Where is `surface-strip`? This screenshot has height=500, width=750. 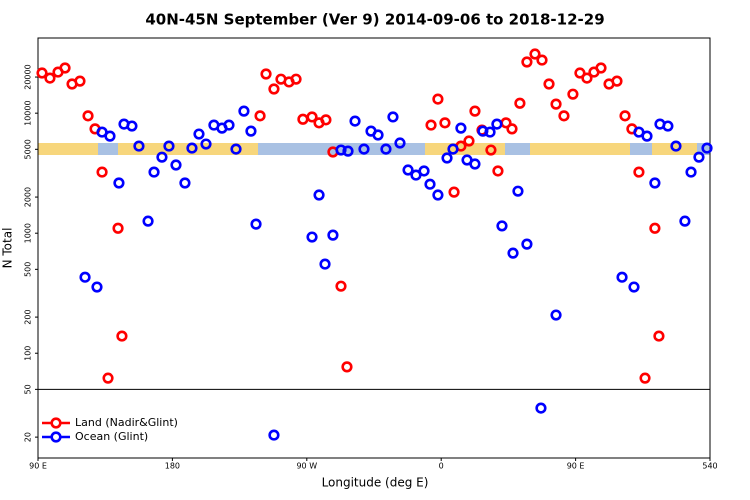
surface-strip is located at coordinates (374, 149).